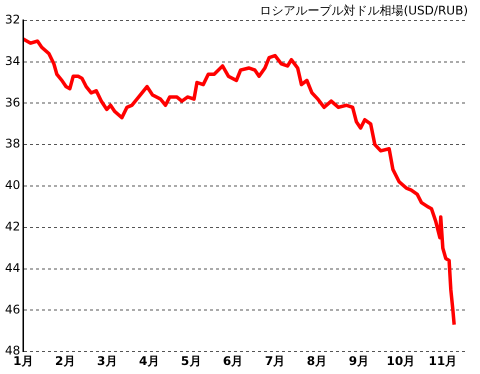 This screenshot has width=480, height=374. Describe the element at coordinates (364, 10) in the screenshot. I see `chart-title: ロシアルーブル対ドル相場(USD/RUB)` at that location.